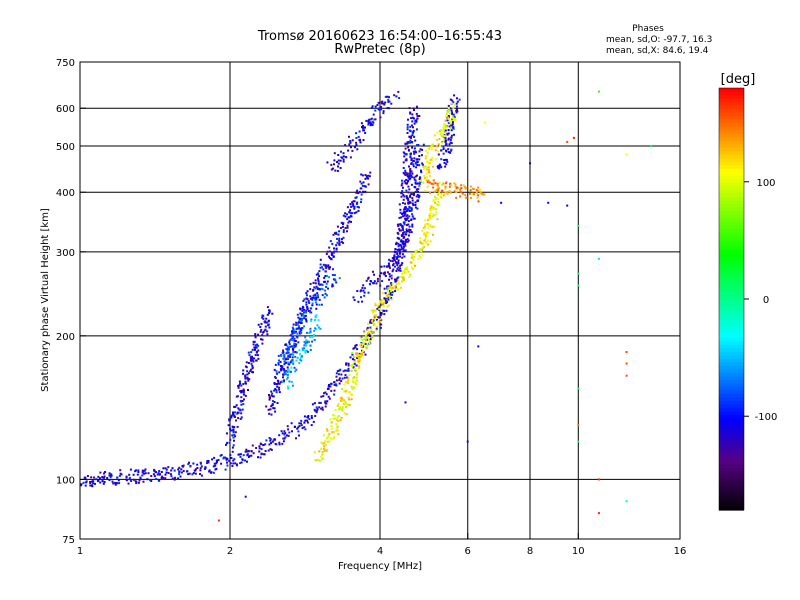  Describe the element at coordinates (530, 551) in the screenshot. I see `x-tick-label: 8` at that location.